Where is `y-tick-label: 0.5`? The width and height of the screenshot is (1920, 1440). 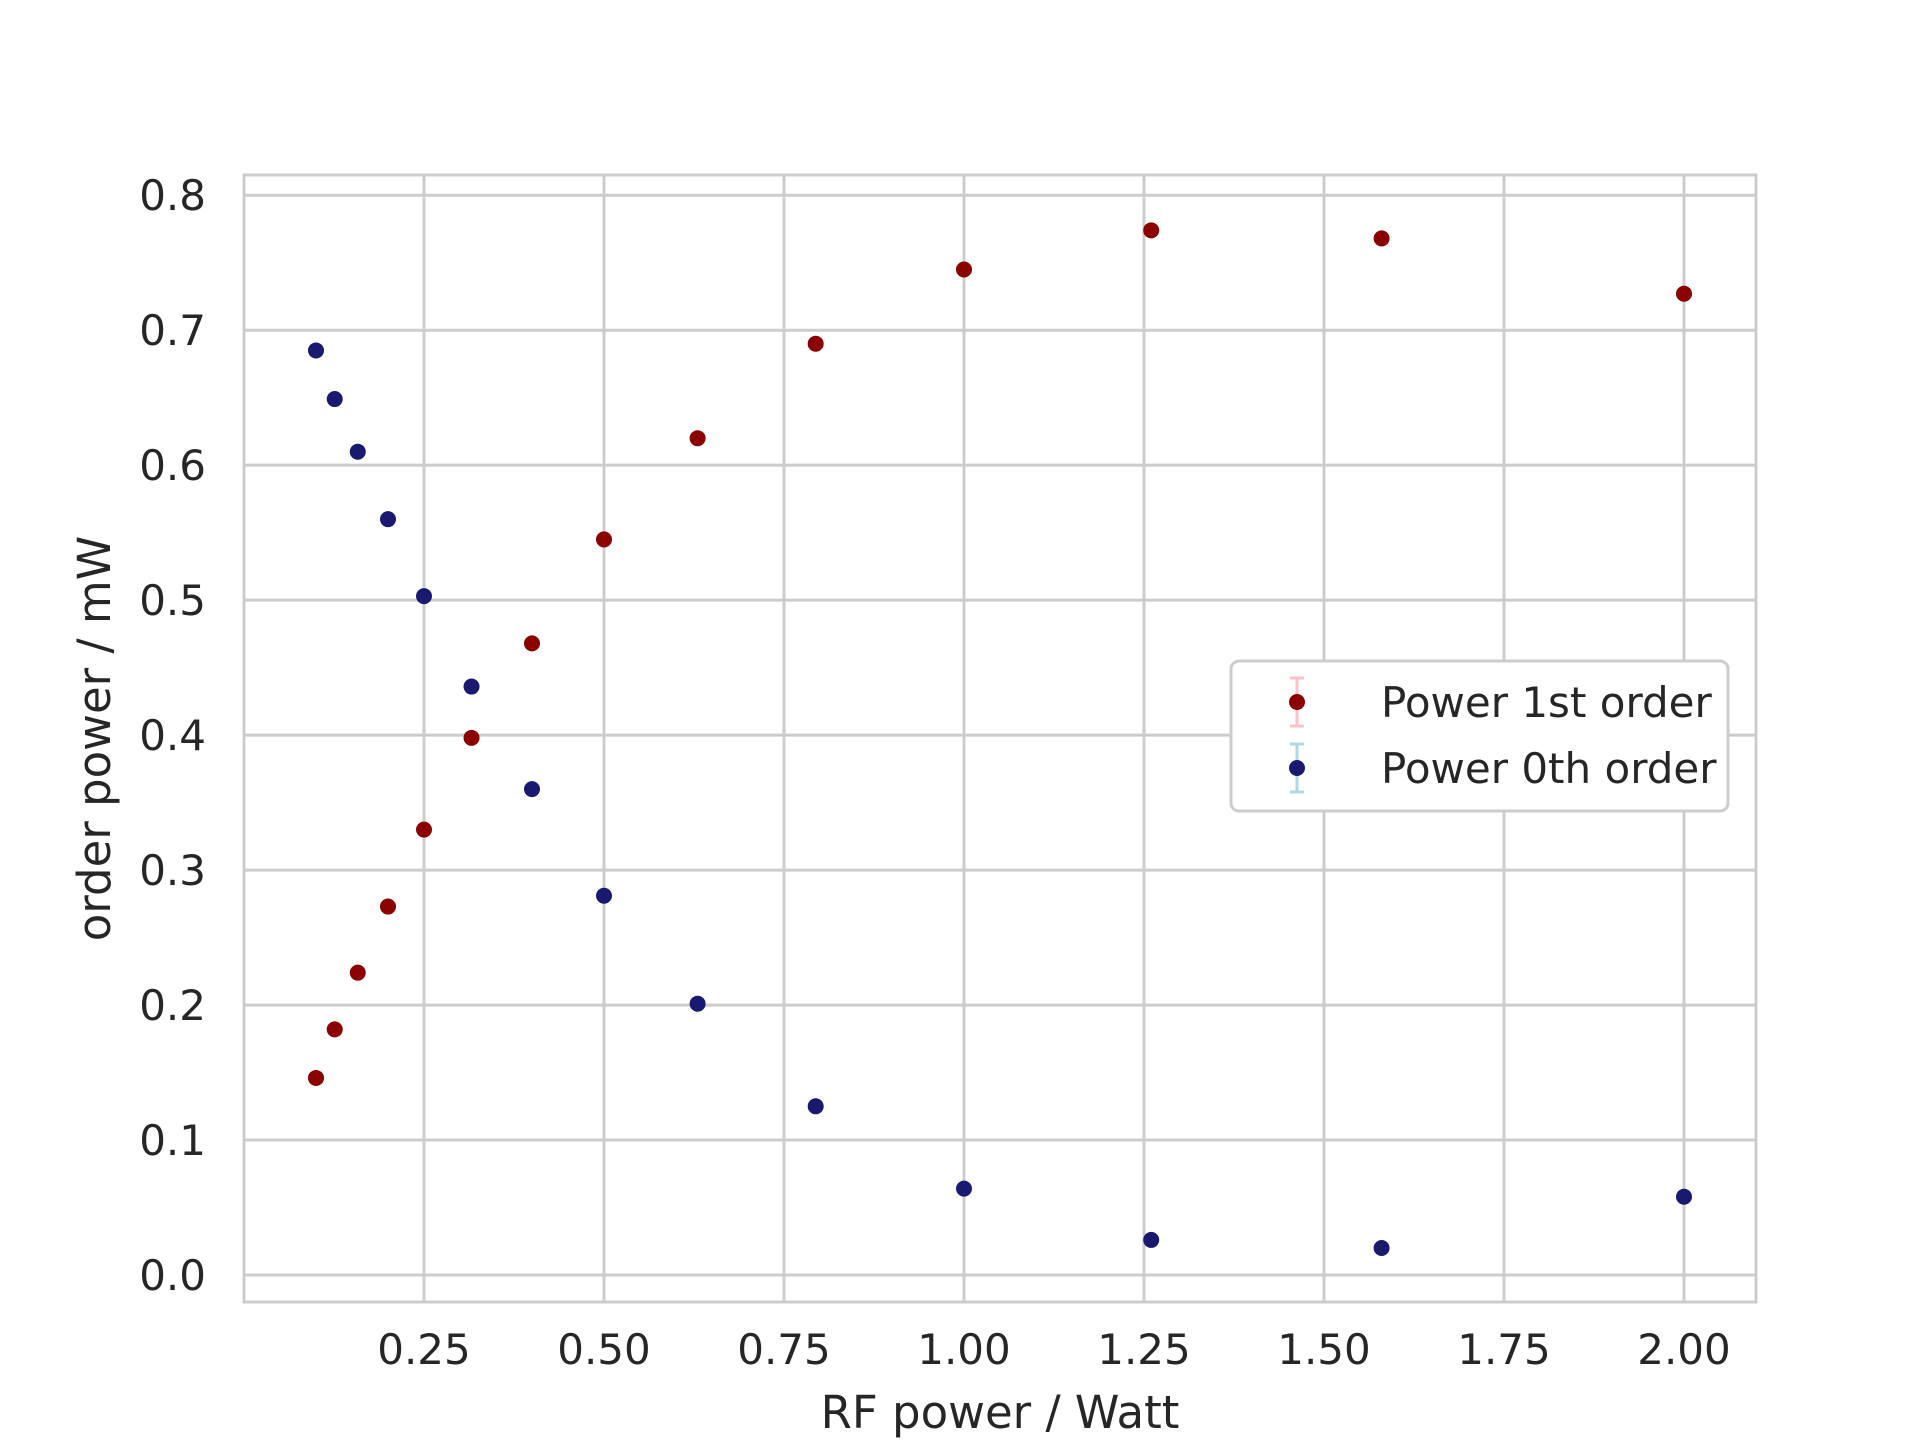
y-tick-label: 0.5 is located at coordinates (172, 600).